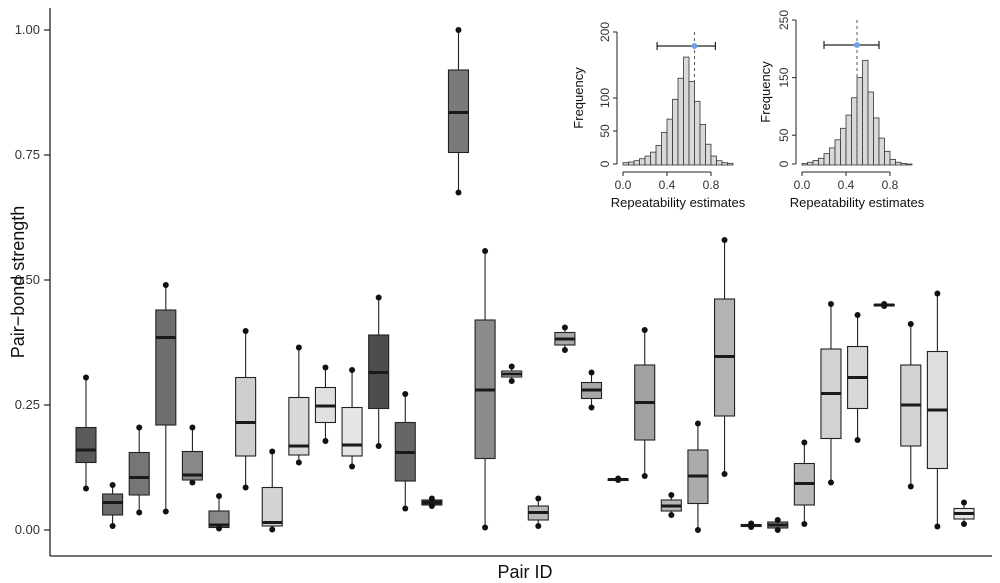  What do you see at coordinates (890, 185) in the screenshot?
I see `inset-x-tick-label: 0.8` at bounding box center [890, 185].